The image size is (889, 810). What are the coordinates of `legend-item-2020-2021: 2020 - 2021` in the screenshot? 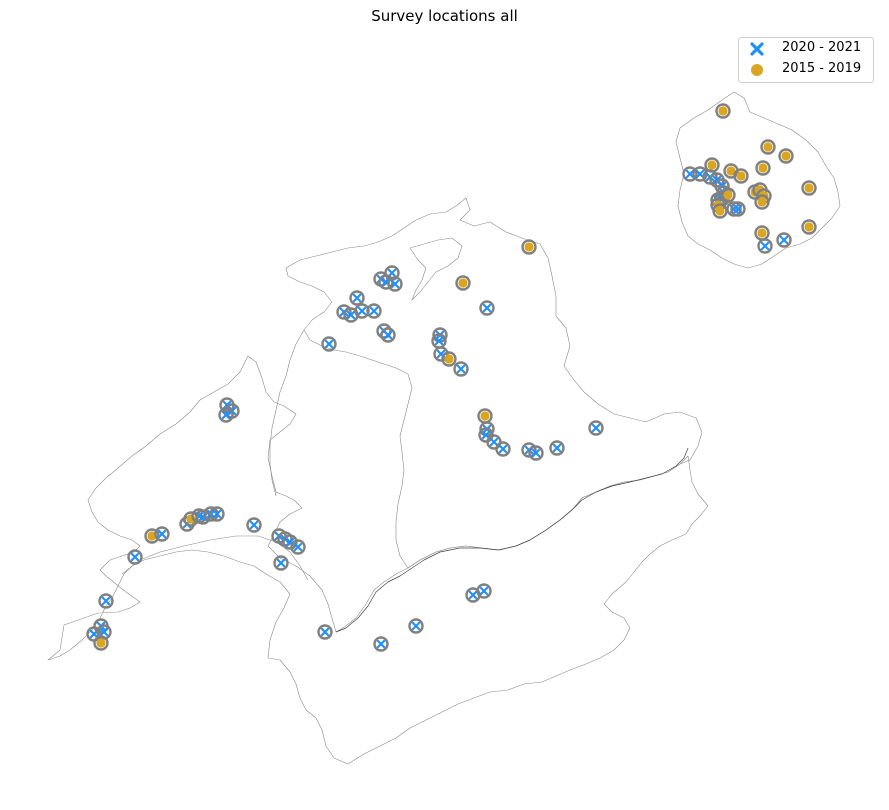 It's located at (806, 49).